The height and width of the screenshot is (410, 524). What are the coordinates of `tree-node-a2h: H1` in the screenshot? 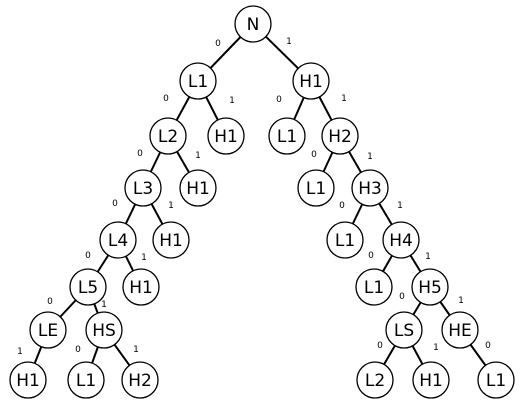 It's located at (226, 136).